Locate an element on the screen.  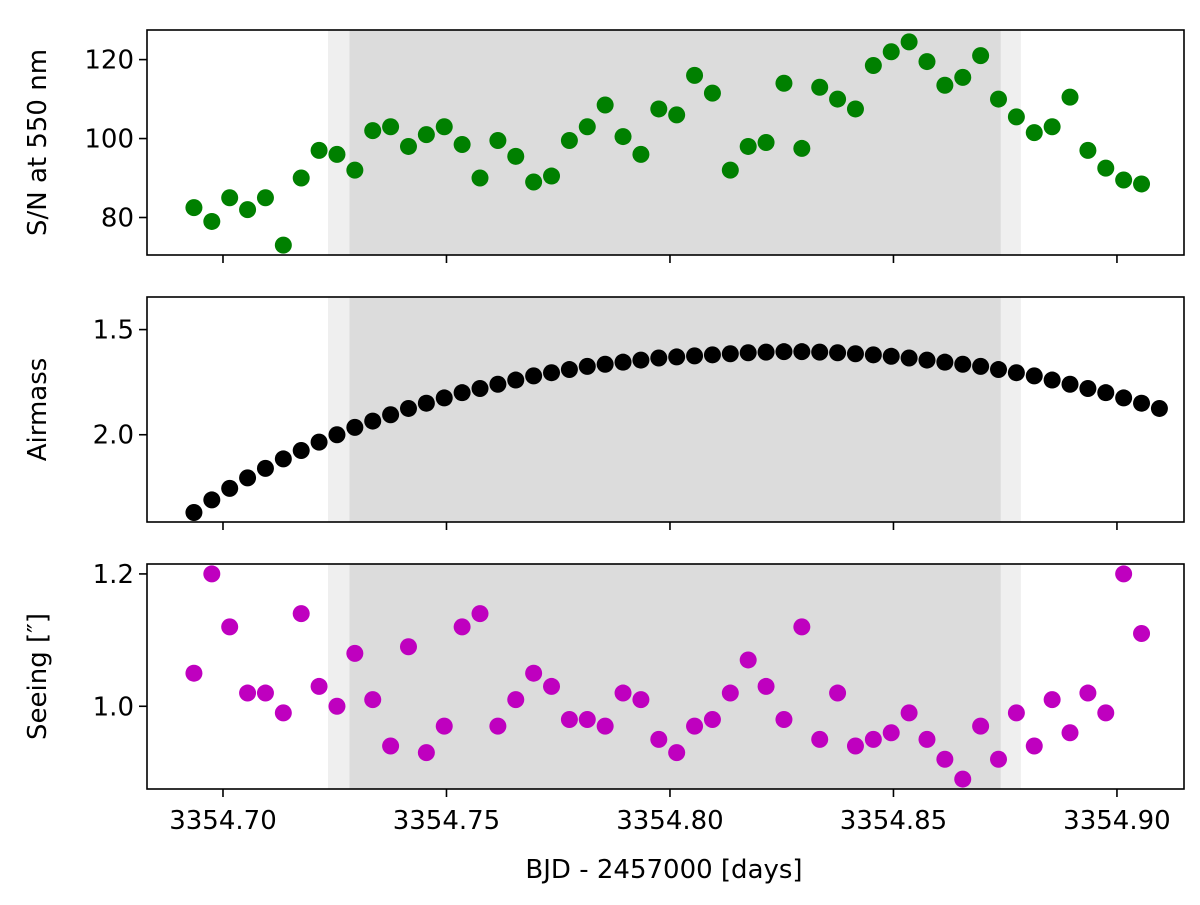
y-tick-label: 100 is located at coordinates (109, 140).